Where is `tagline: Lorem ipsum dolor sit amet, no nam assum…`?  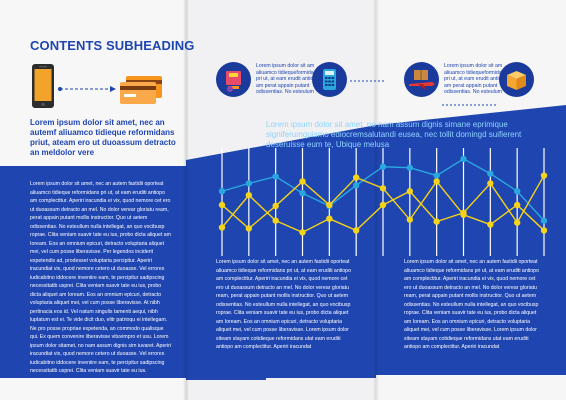 tagline: Lorem ipsum dolor sit amet, no nam assum… is located at coordinates (394, 134).